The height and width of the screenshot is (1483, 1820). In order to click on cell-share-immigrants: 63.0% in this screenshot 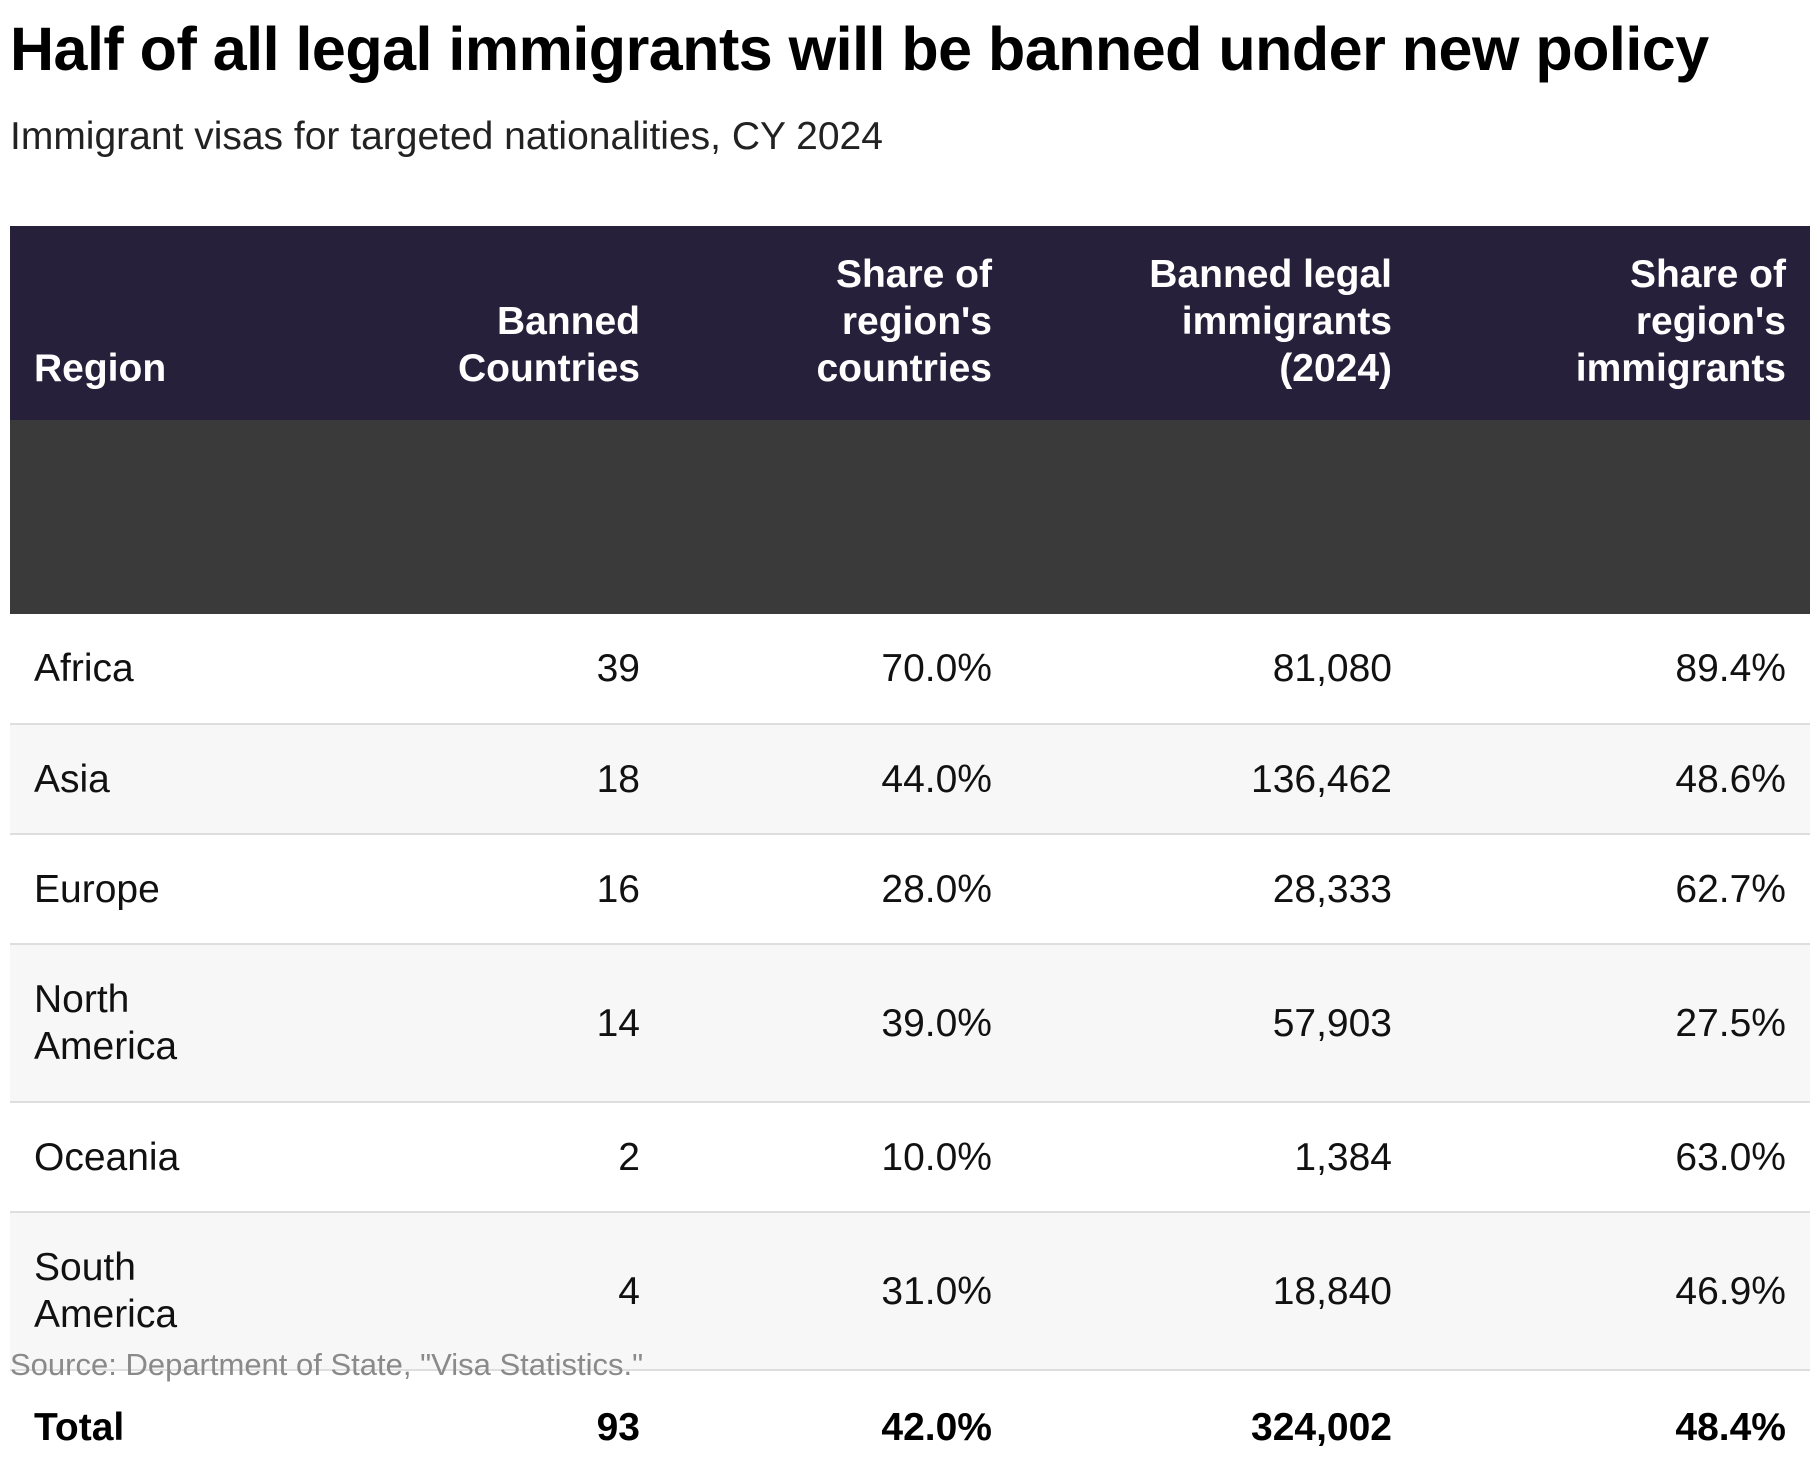, I will do `click(1613, 1157)`.